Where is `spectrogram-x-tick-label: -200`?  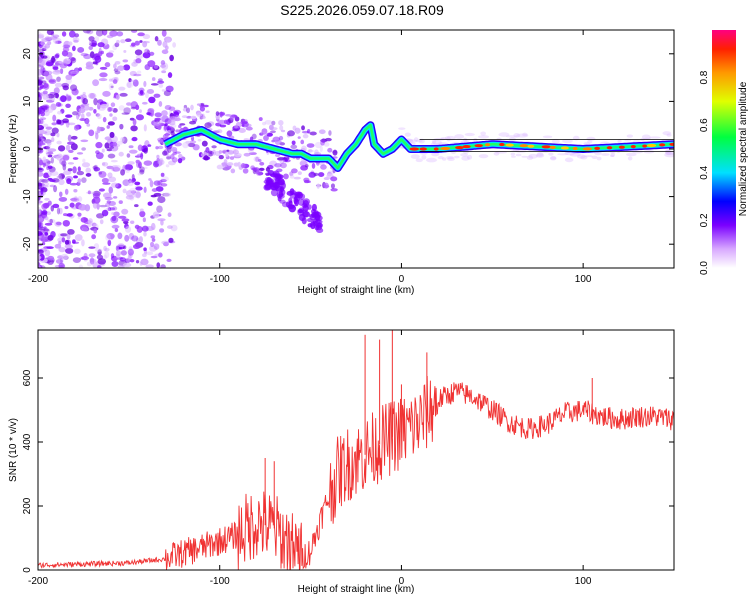 spectrogram-x-tick-label: -200 is located at coordinates (38, 279).